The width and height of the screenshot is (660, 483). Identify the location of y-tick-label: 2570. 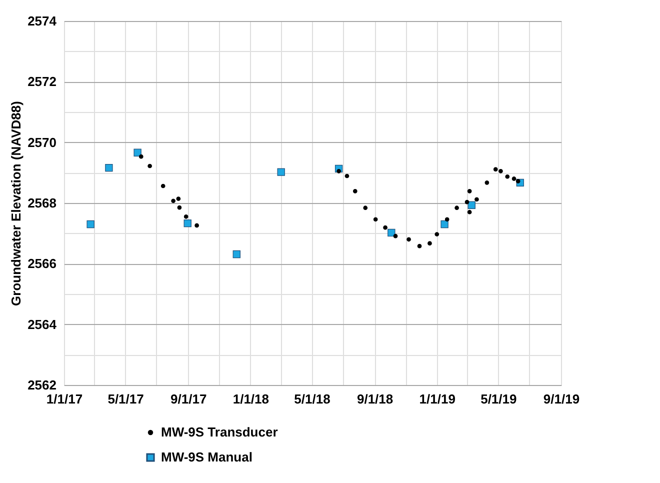
(42, 142).